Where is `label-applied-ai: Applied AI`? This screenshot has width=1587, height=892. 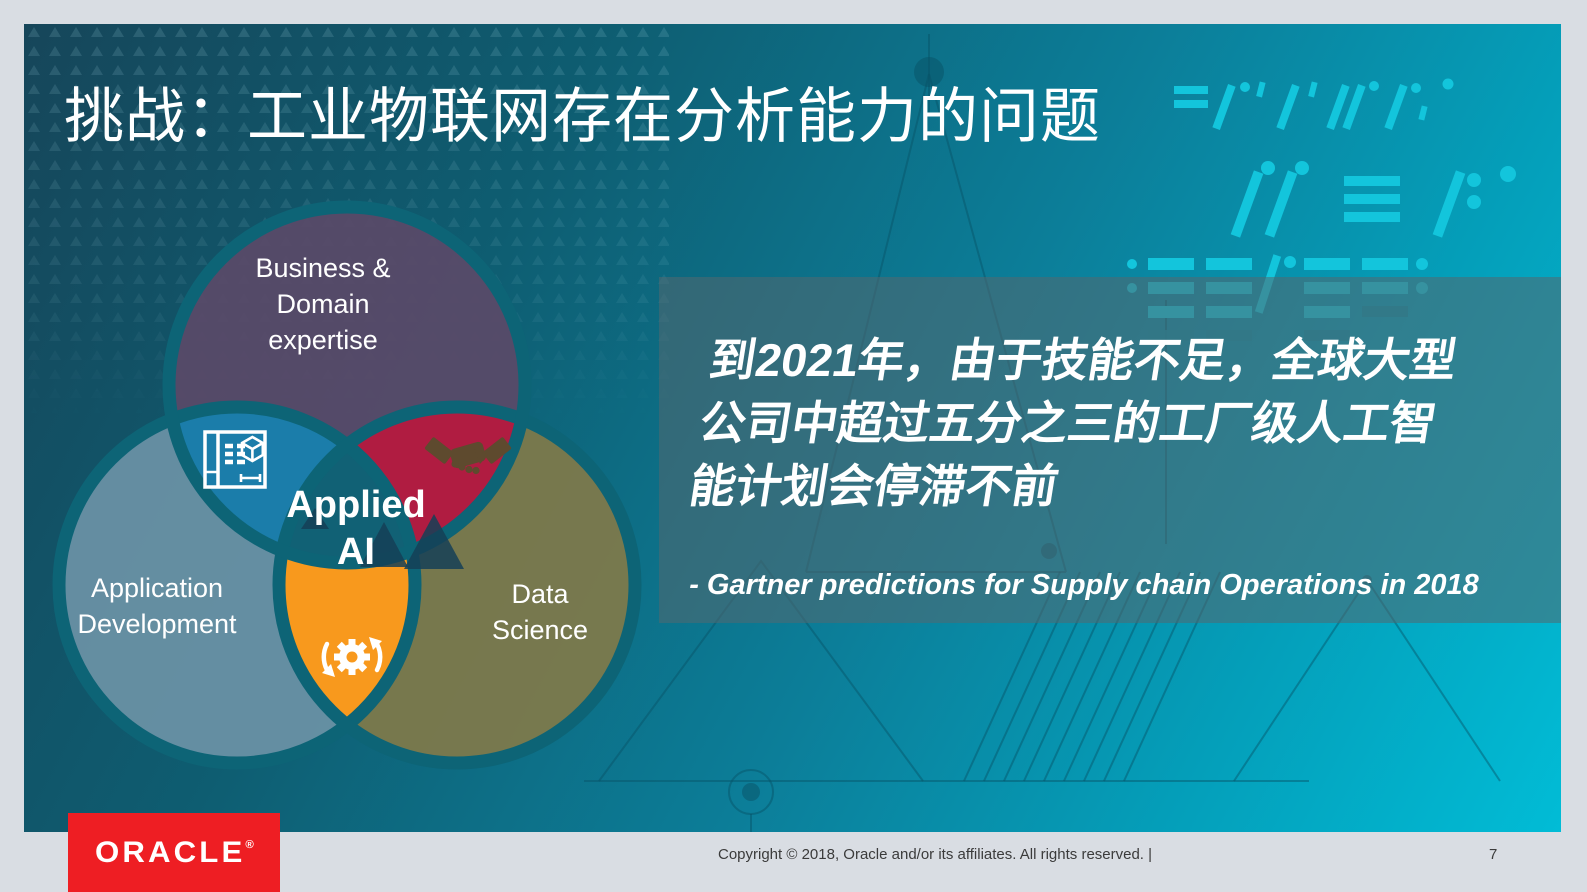 label-applied-ai: Applied AI is located at coordinates (356, 528).